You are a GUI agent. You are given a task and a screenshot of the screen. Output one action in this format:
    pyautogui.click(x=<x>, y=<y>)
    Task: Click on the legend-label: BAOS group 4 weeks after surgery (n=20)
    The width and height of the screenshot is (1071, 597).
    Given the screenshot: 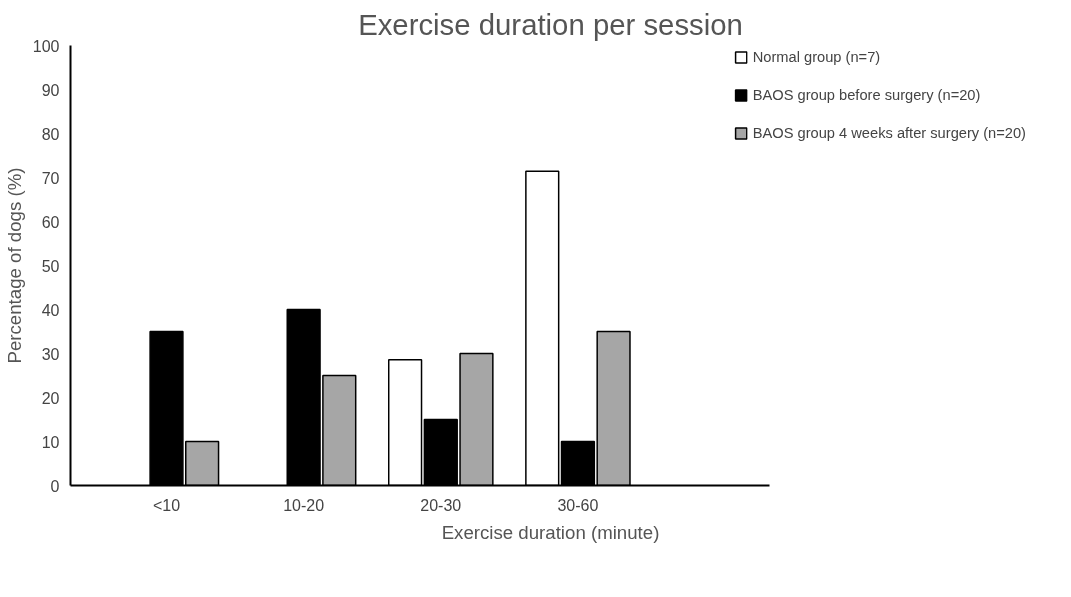 What is the action you would take?
    pyautogui.click(x=889, y=133)
    